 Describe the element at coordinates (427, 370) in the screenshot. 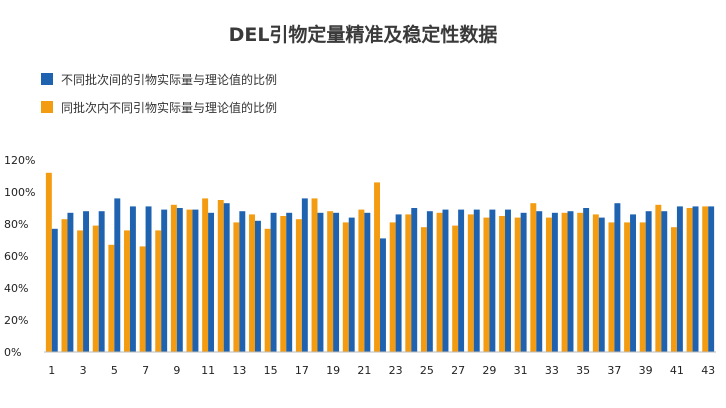

I see `x-tick-label: 25` at that location.